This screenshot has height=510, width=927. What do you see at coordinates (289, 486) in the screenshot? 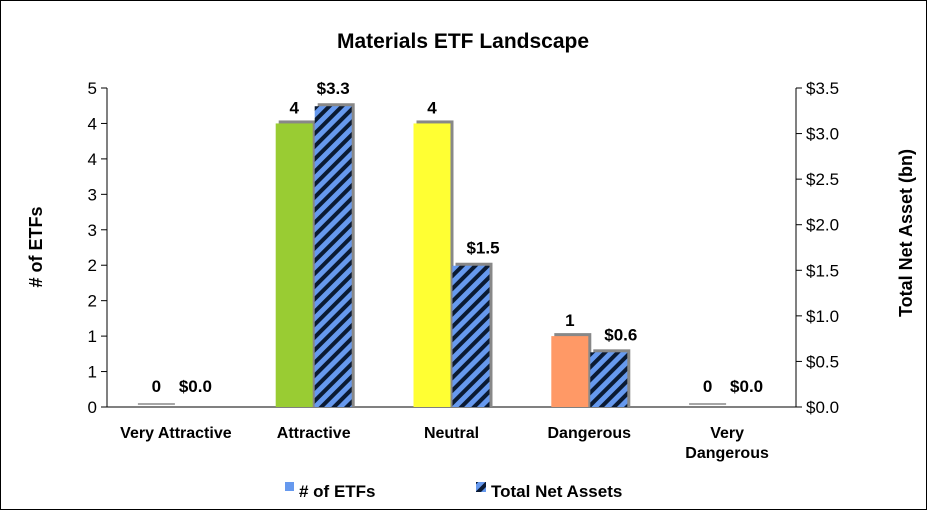
I see `legend-swatch-etf-count` at bounding box center [289, 486].